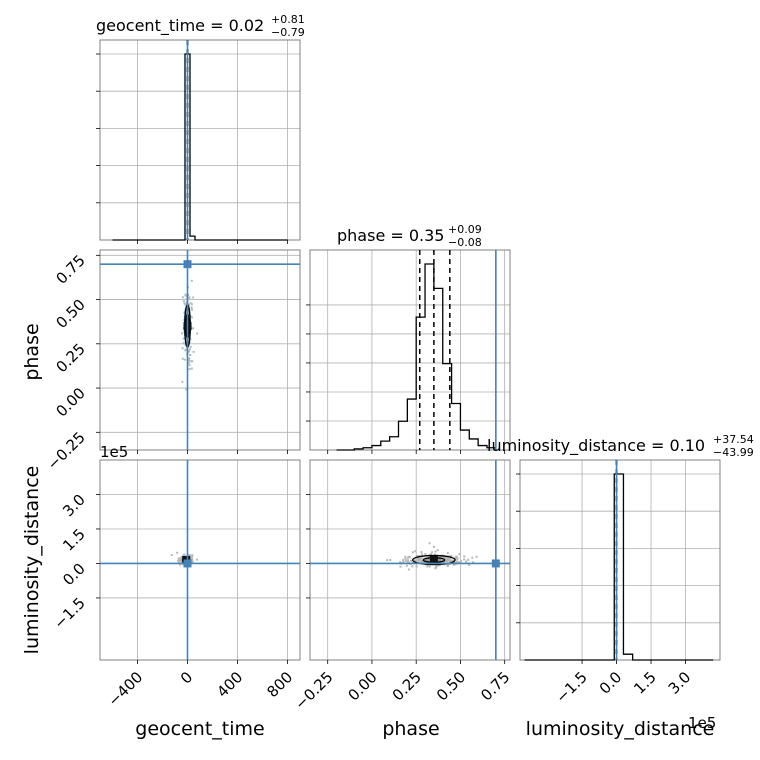 This screenshot has height=760, width=760. Describe the element at coordinates (186, 677) in the screenshot. I see `xtick-label-geocent_time: 0` at that location.